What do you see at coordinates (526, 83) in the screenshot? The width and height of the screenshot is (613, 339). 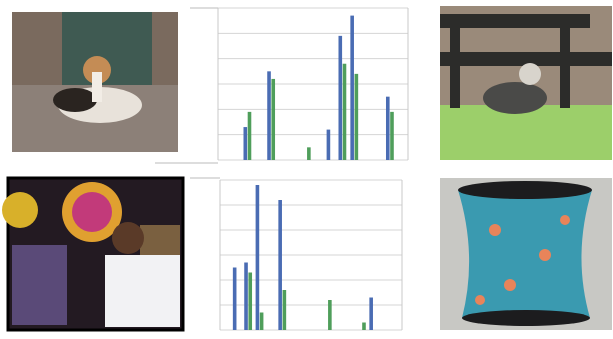 I see `photo-dog-table` at bounding box center [526, 83].